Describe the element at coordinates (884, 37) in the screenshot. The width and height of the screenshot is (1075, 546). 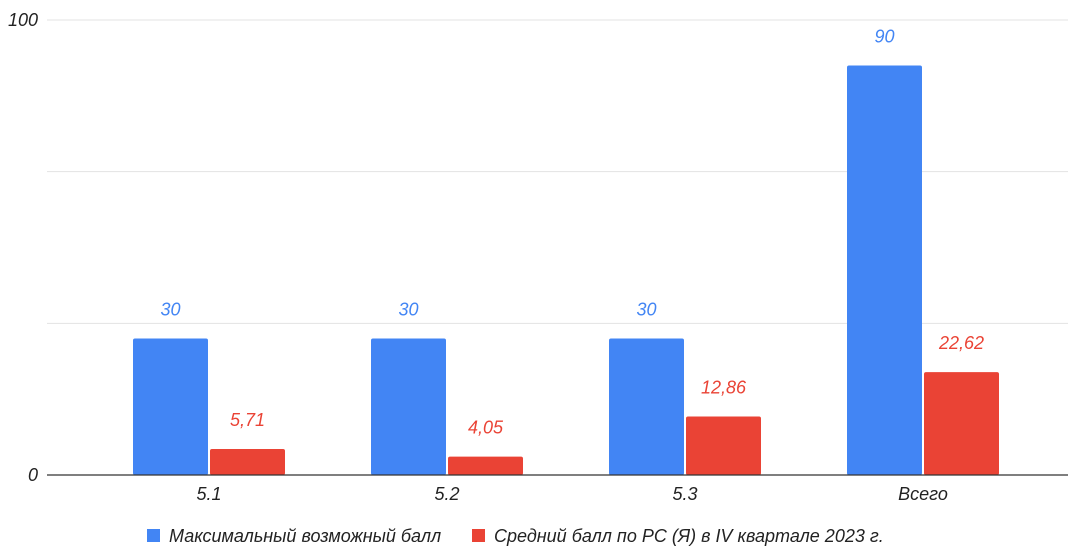
I see `data-label: 90` at that location.